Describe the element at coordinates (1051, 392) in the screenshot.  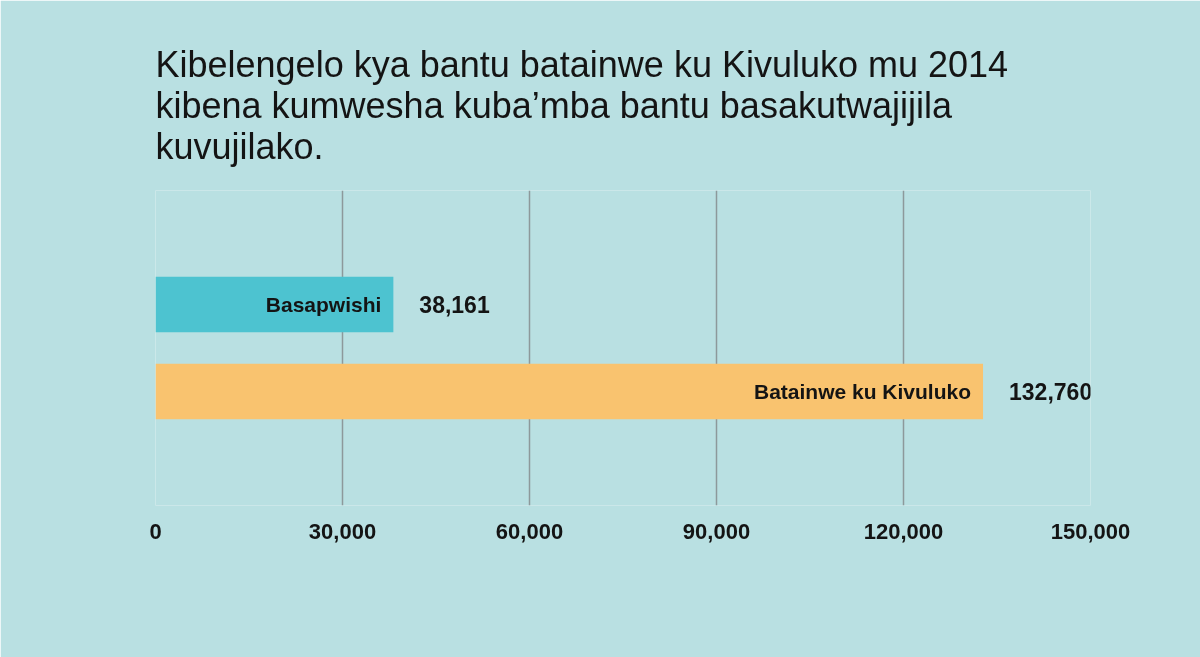
I see `data-label: 132,760` at that location.